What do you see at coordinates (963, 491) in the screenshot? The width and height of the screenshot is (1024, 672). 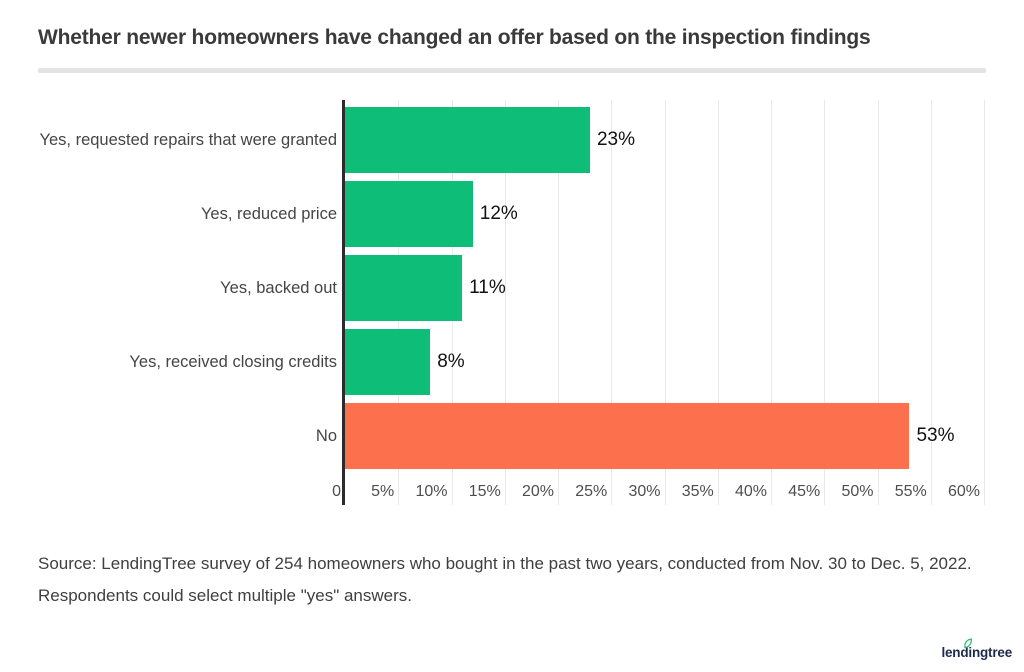 I see `x-tick-label: 60%` at bounding box center [963, 491].